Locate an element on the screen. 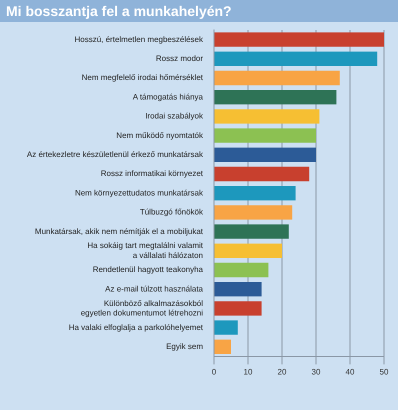 The width and height of the screenshot is (398, 410). y-tick-label: Irodai szabályok is located at coordinates (174, 116).